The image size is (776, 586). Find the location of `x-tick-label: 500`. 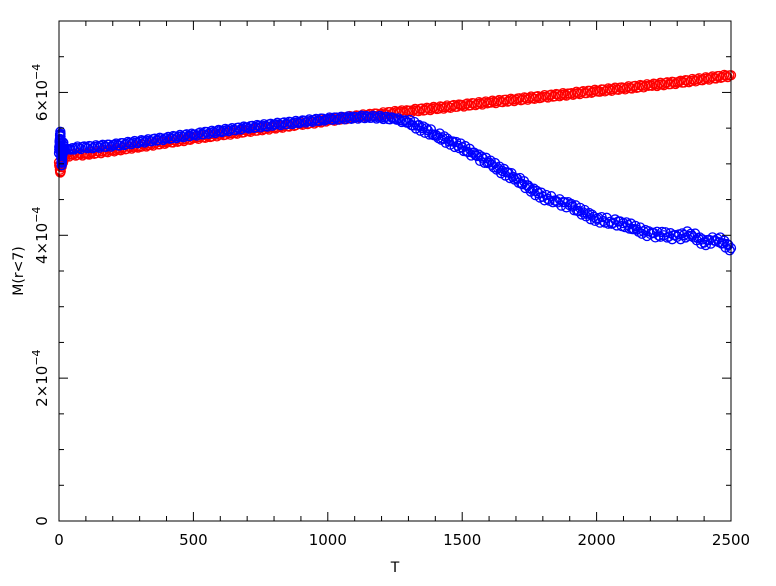

x-tick-label: 500 is located at coordinates (193, 540).